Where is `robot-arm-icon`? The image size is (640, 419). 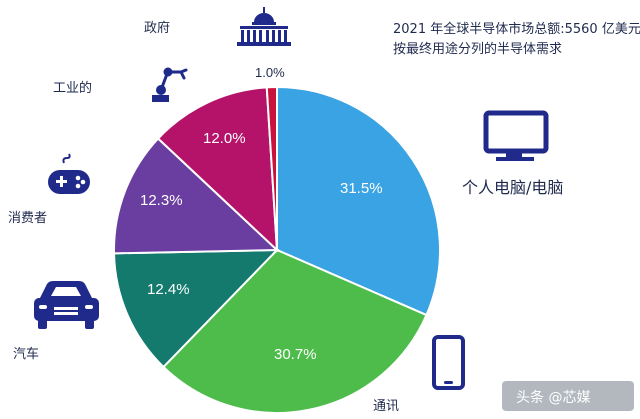
robot-arm-icon is located at coordinates (170, 84).